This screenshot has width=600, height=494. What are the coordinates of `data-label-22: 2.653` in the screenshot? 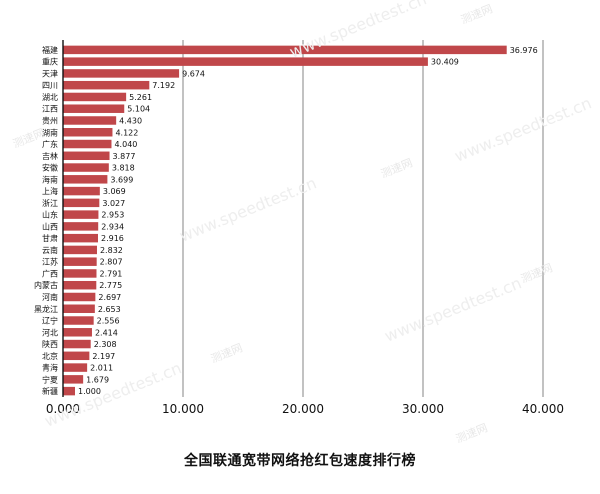 It's located at (109, 309).